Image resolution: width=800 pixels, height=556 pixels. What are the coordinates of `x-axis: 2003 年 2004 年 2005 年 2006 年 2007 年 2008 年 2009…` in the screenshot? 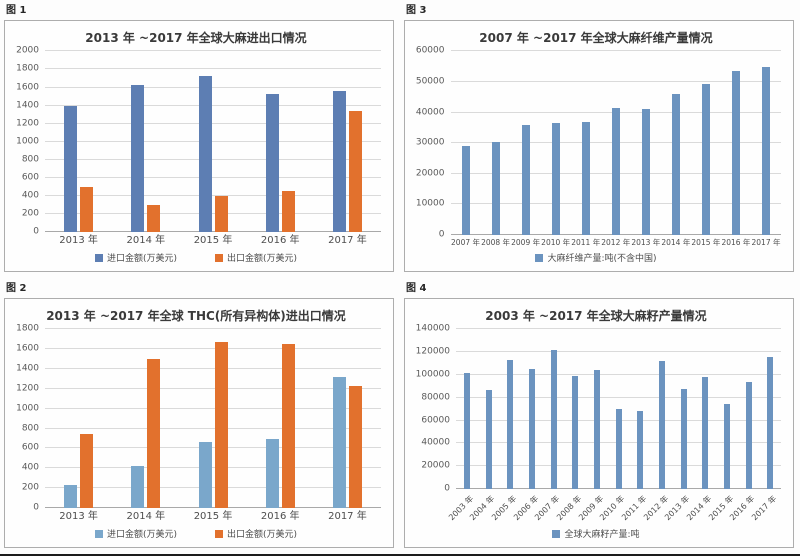 It's located at (614, 506).